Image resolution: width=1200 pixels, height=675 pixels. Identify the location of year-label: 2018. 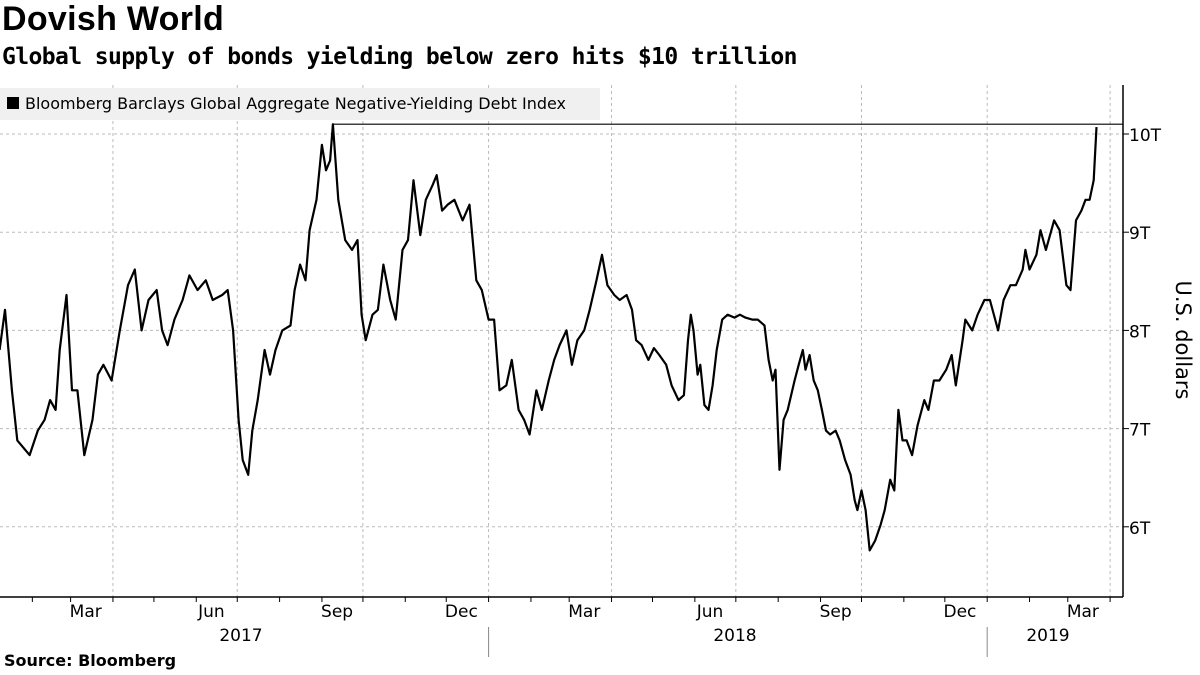
(734, 636).